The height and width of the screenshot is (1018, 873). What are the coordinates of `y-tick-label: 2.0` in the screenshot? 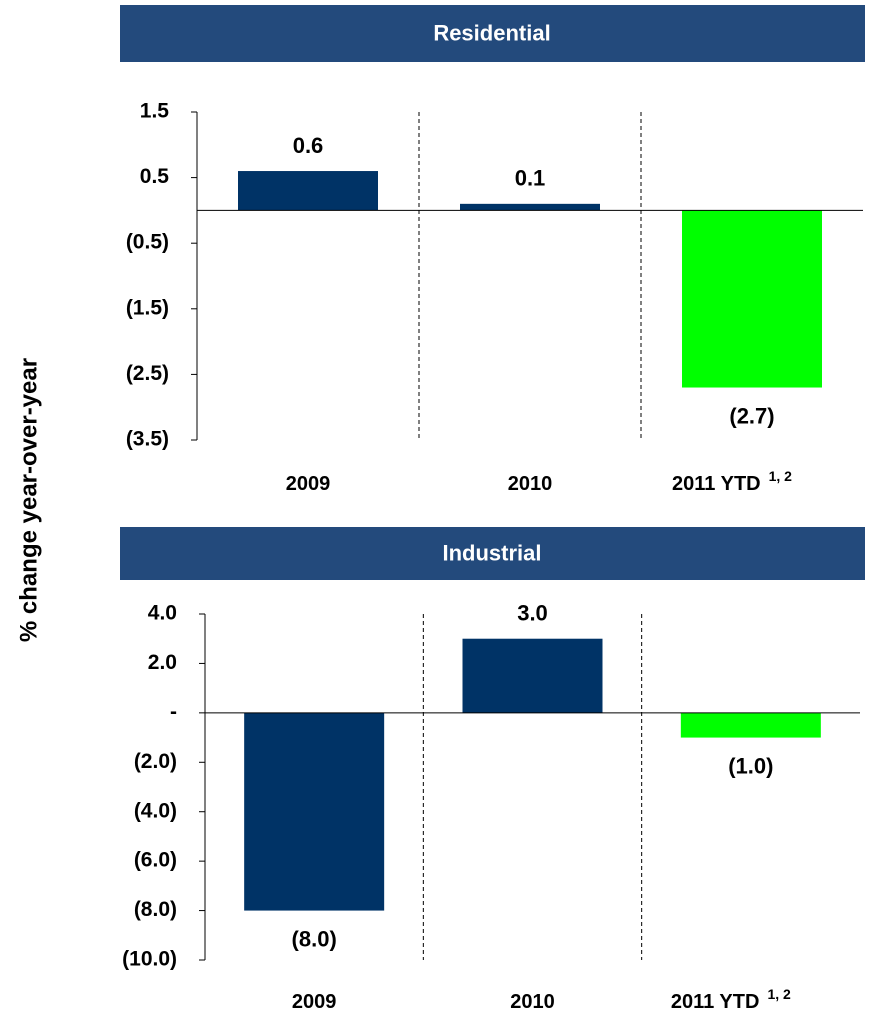 It's located at (162, 662).